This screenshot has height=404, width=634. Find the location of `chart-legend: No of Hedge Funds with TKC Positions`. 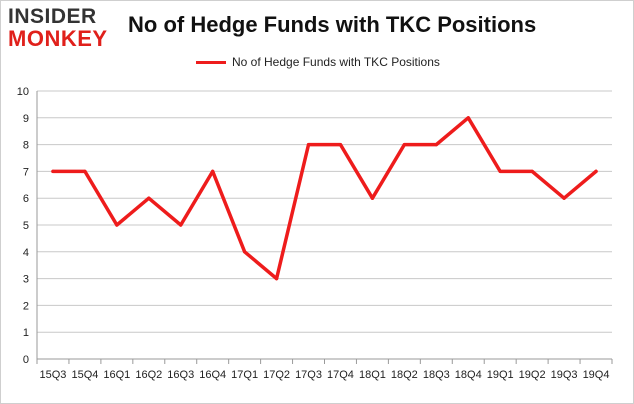

chart-legend: No of Hedge Funds with TKC Positions is located at coordinates (318, 62).